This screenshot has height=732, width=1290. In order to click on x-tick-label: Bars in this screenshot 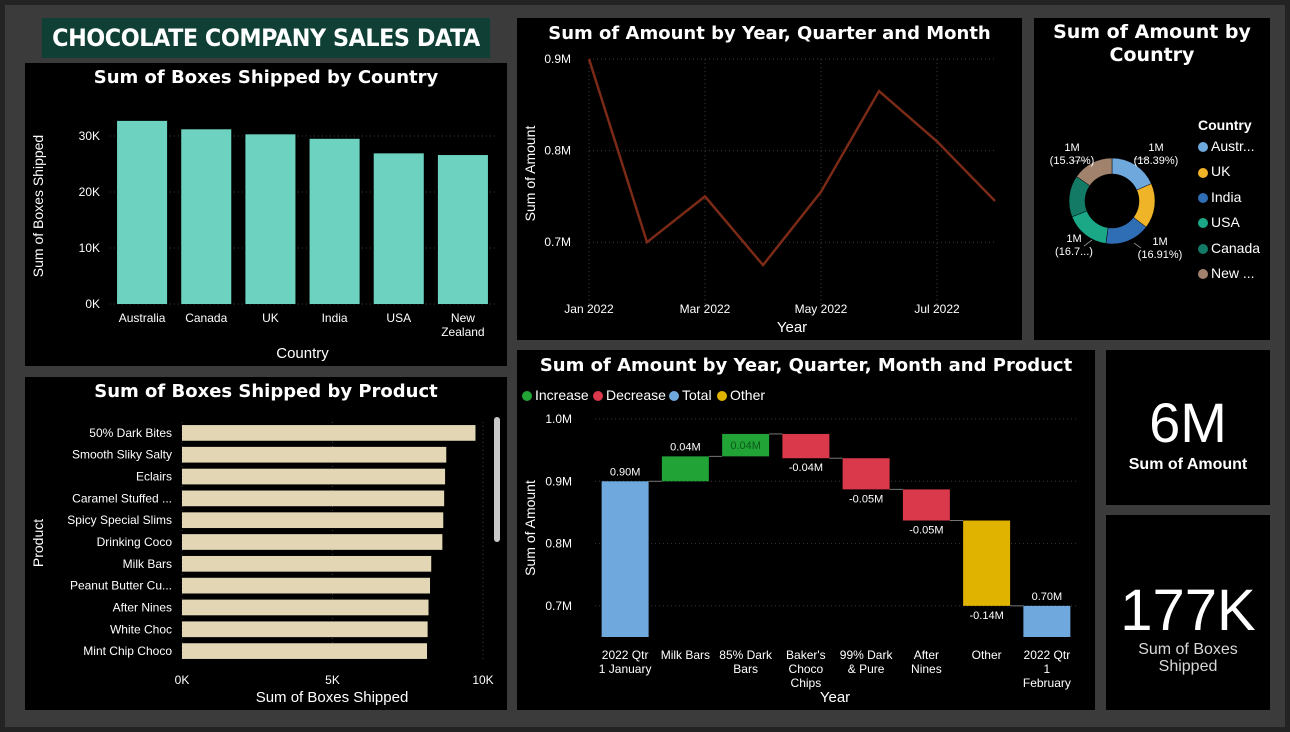, I will do `click(745, 669)`.